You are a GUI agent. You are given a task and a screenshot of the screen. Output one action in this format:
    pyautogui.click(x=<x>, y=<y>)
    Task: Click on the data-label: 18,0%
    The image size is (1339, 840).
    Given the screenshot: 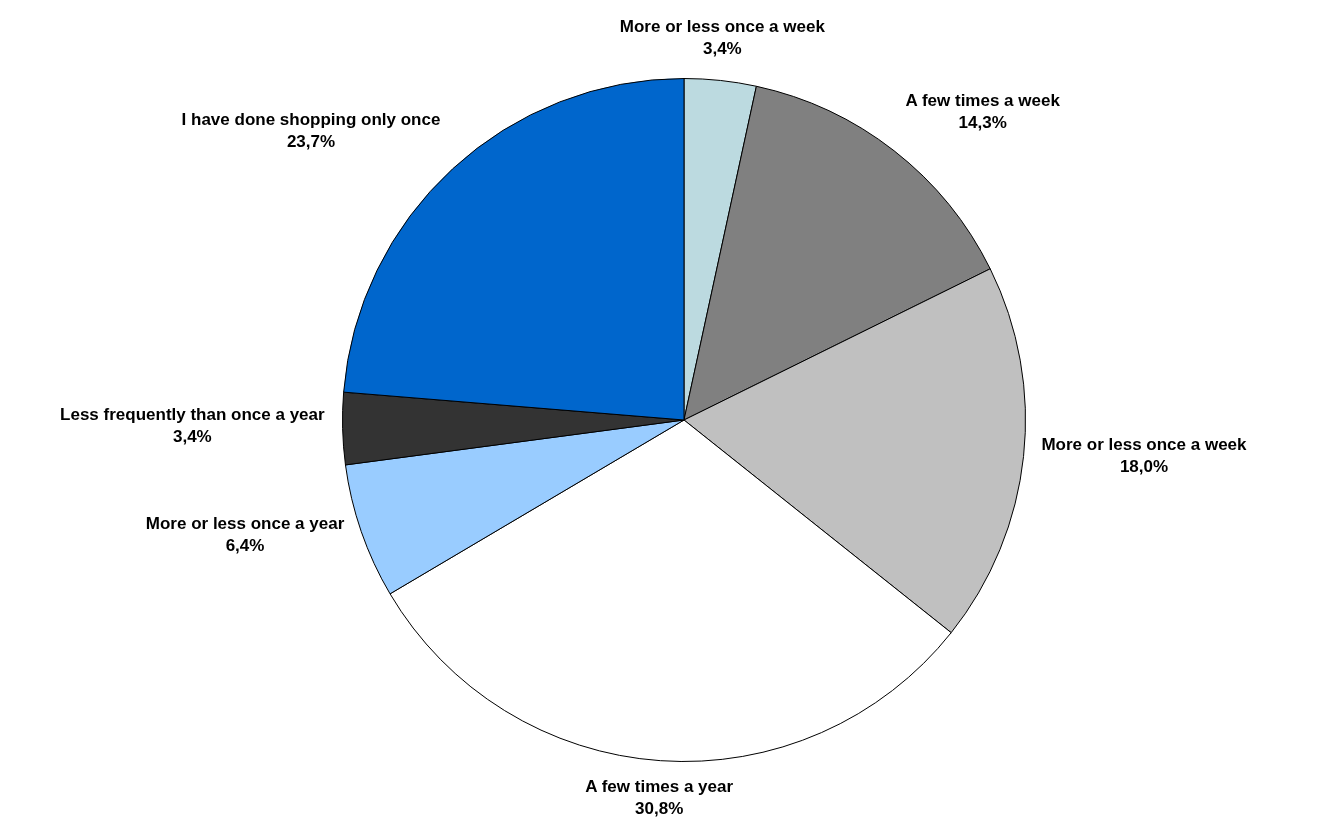 What is the action you would take?
    pyautogui.click(x=1144, y=466)
    